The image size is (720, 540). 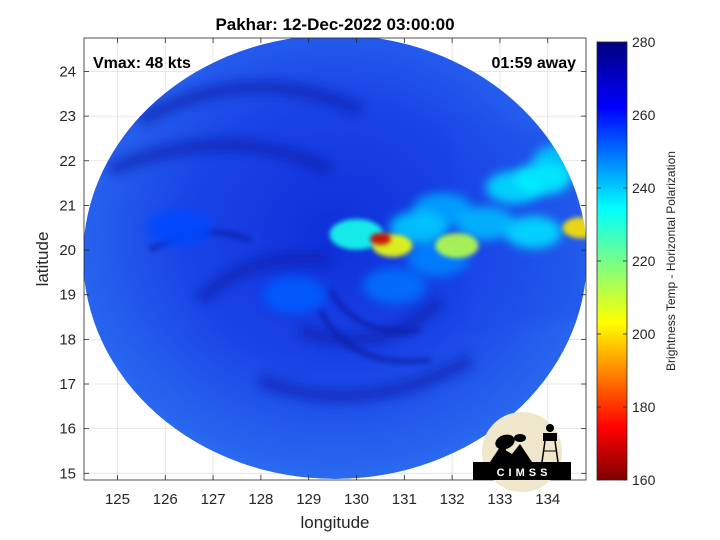 What do you see at coordinates (334, 24) in the screenshot?
I see `chart-title: Pakhar: 12-Dec-2022 03:00:00` at bounding box center [334, 24].